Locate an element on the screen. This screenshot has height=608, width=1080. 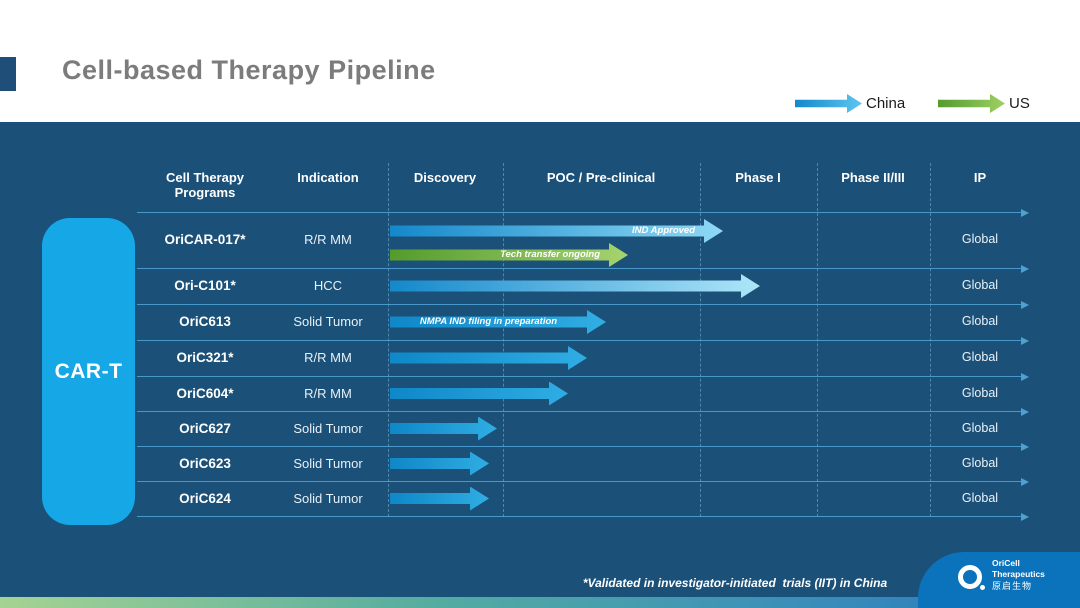
table-header-cell: Phase II/III is located at coordinates (873, 177).